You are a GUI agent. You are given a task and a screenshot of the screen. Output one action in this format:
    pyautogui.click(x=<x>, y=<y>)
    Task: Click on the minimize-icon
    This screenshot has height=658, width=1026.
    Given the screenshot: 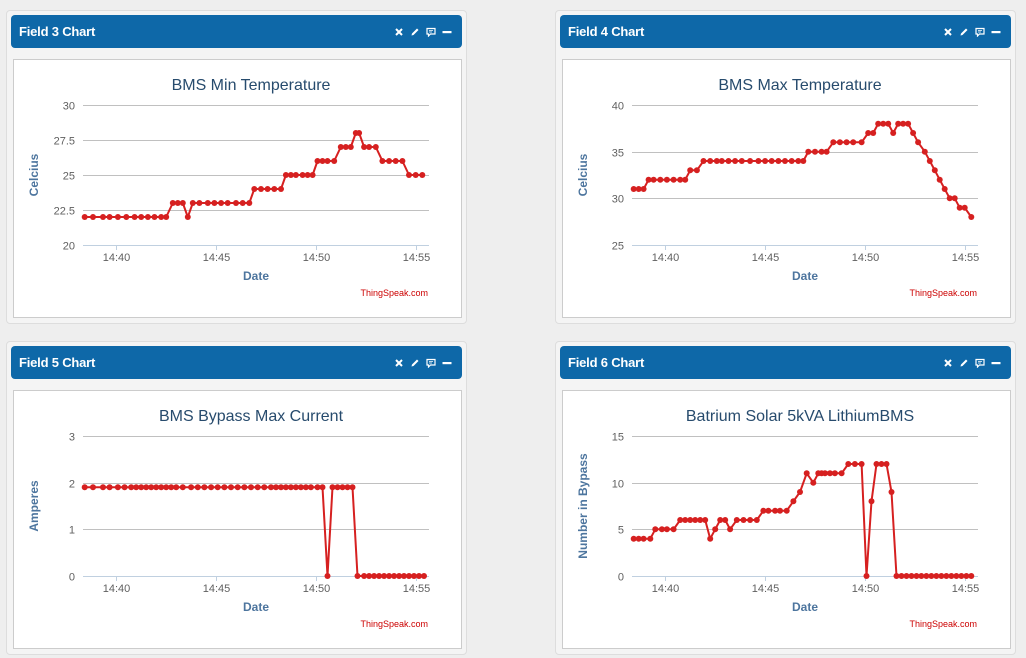 What is the action you would take?
    pyautogui.click(x=996, y=363)
    